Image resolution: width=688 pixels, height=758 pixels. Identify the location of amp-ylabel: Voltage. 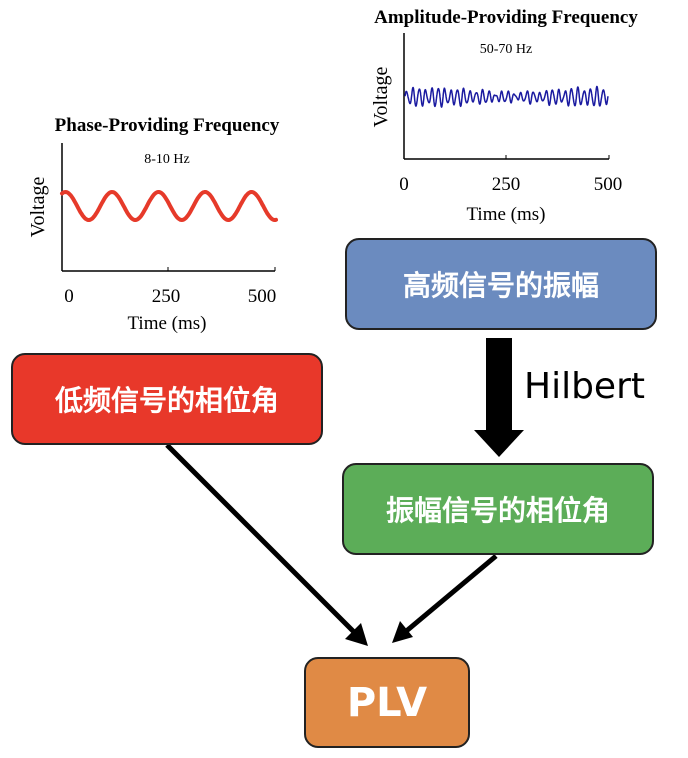
(381, 97).